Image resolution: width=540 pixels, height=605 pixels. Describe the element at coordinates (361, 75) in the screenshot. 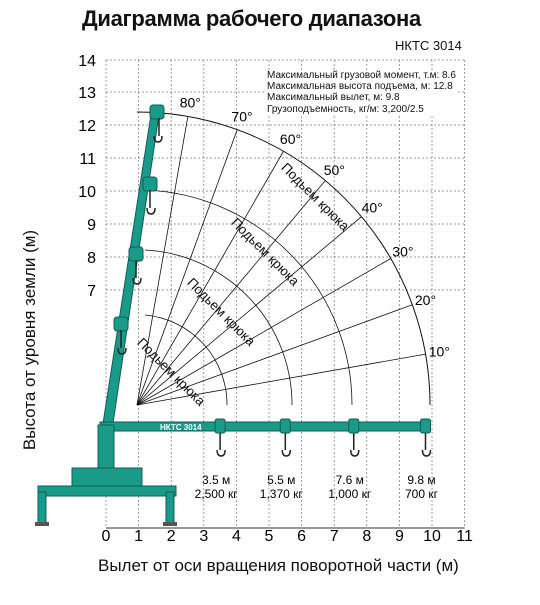

I see `spec-max-moment: Максимальный грузовой момент, т.м: 8.6` at that location.